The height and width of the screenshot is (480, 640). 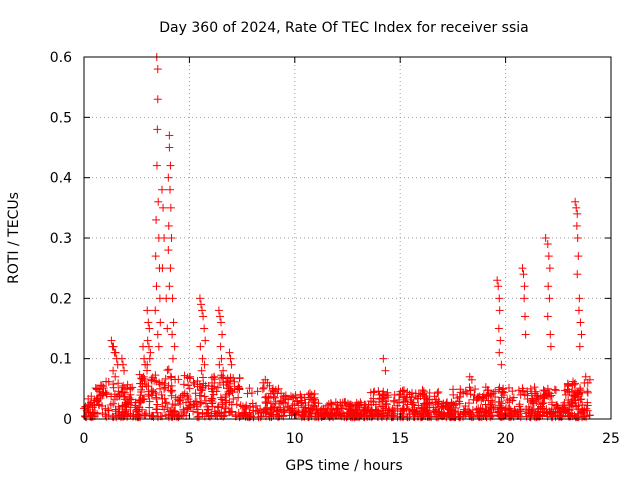 I want to click on y-axis-label: ROTI / TECUs, so click(x=14, y=238).